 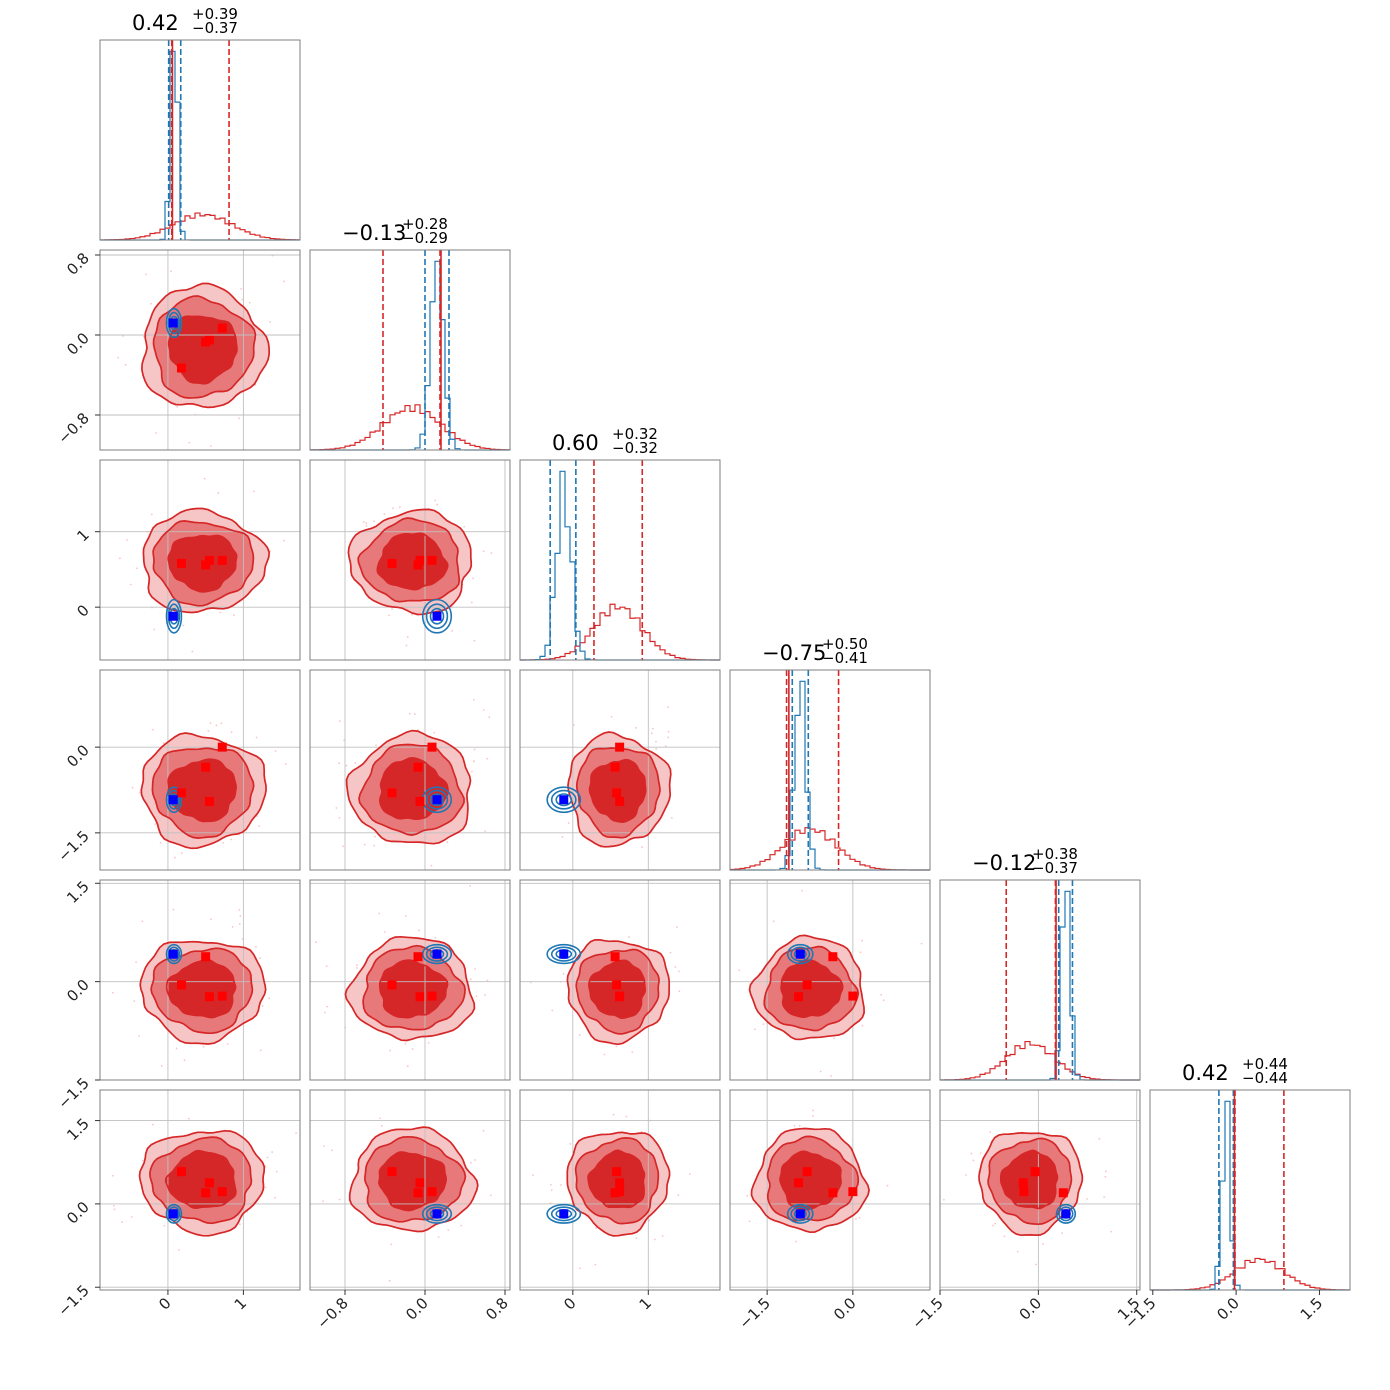 I want to click on y-tick-label: 0.8, so click(x=78, y=264).